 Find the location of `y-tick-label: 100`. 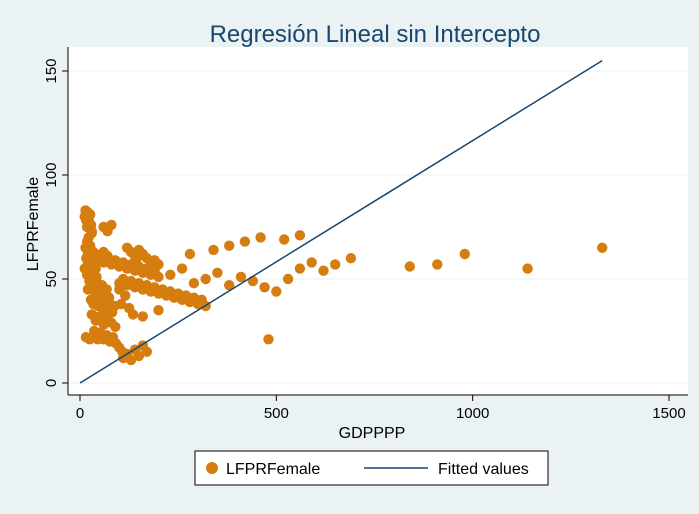

y-tick-label: 100 is located at coordinates (51, 174).